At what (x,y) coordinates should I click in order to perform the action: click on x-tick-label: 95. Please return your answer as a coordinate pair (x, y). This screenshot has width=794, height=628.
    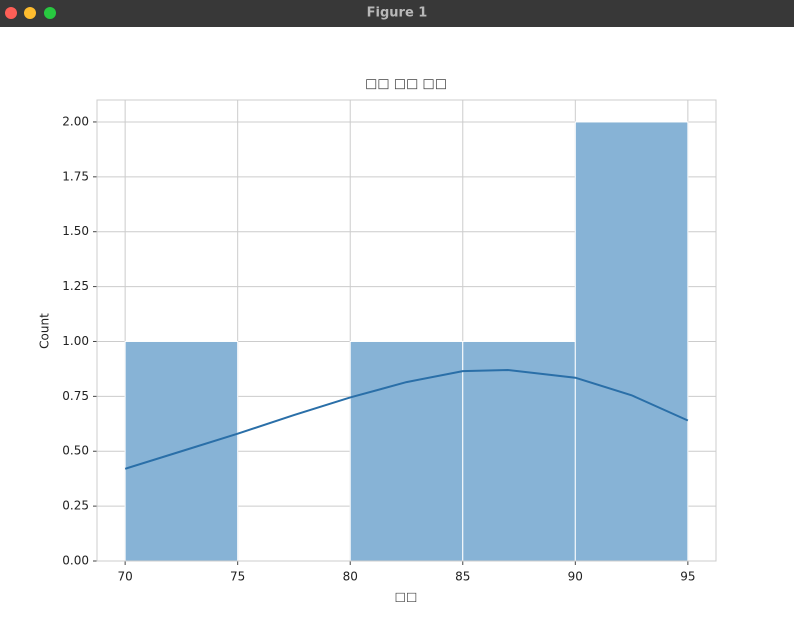
    Looking at the image, I should click on (687, 577).